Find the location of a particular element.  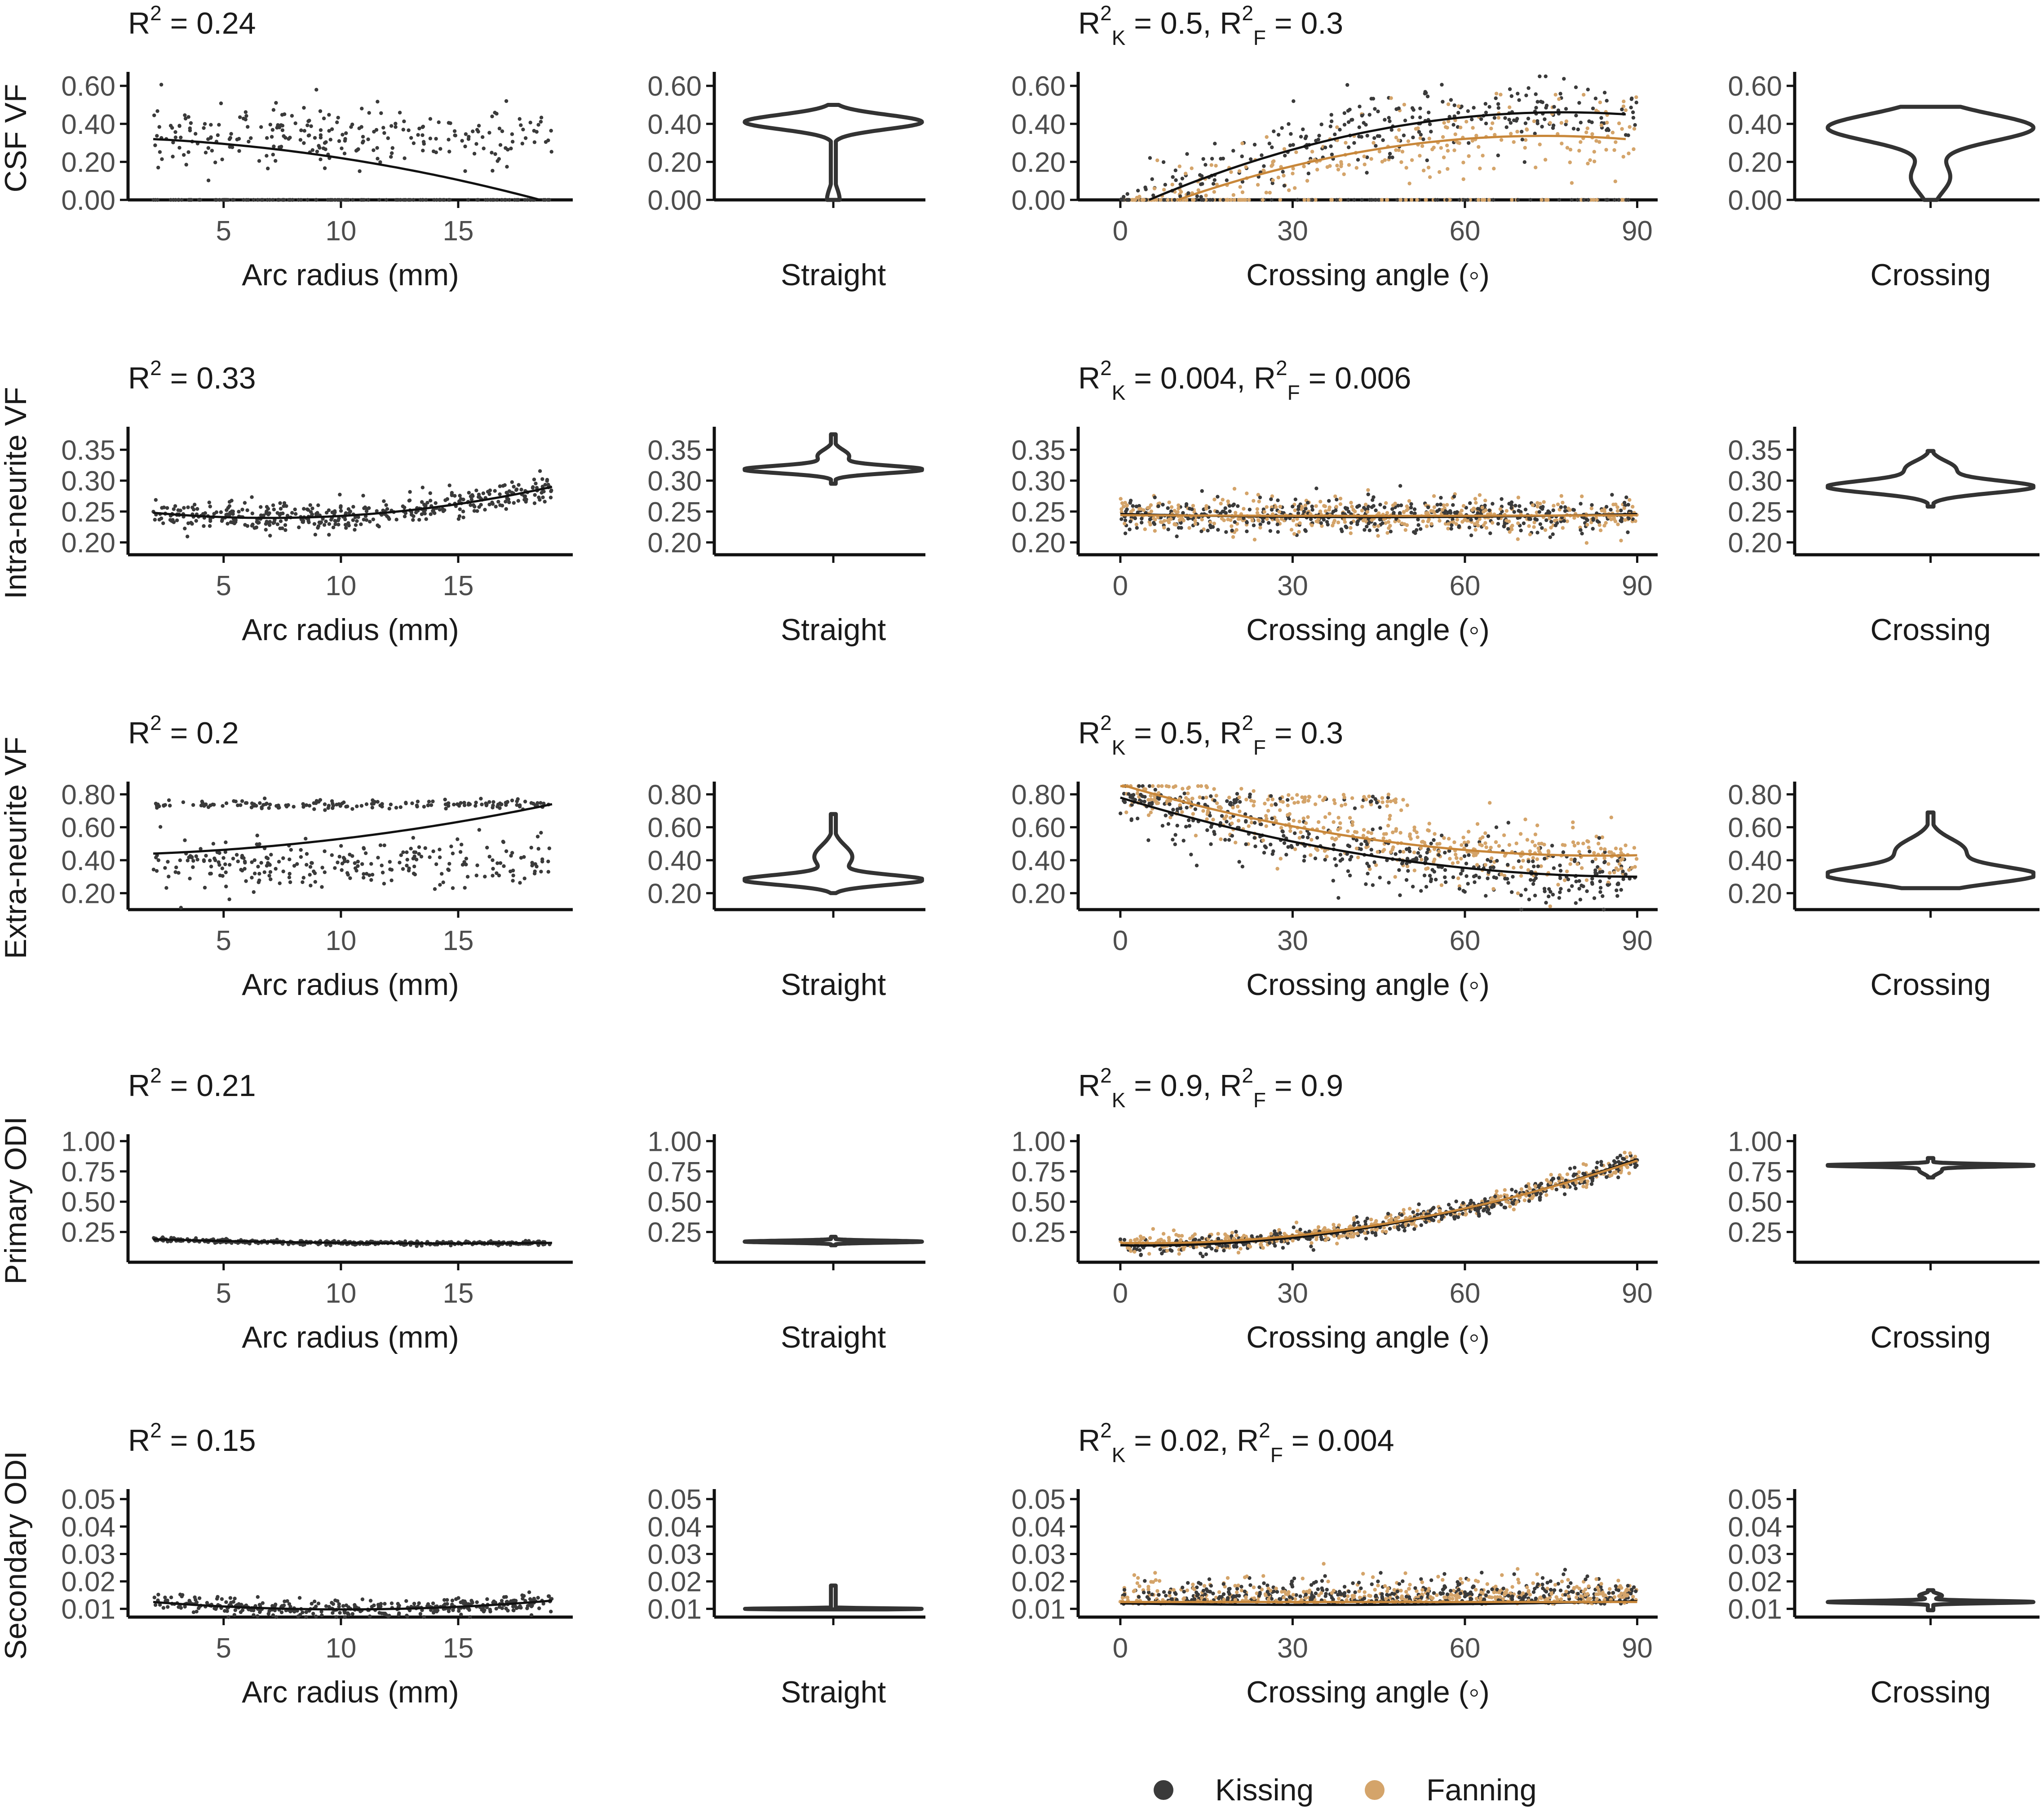

r2-prefix: R is located at coordinates (139, 378).